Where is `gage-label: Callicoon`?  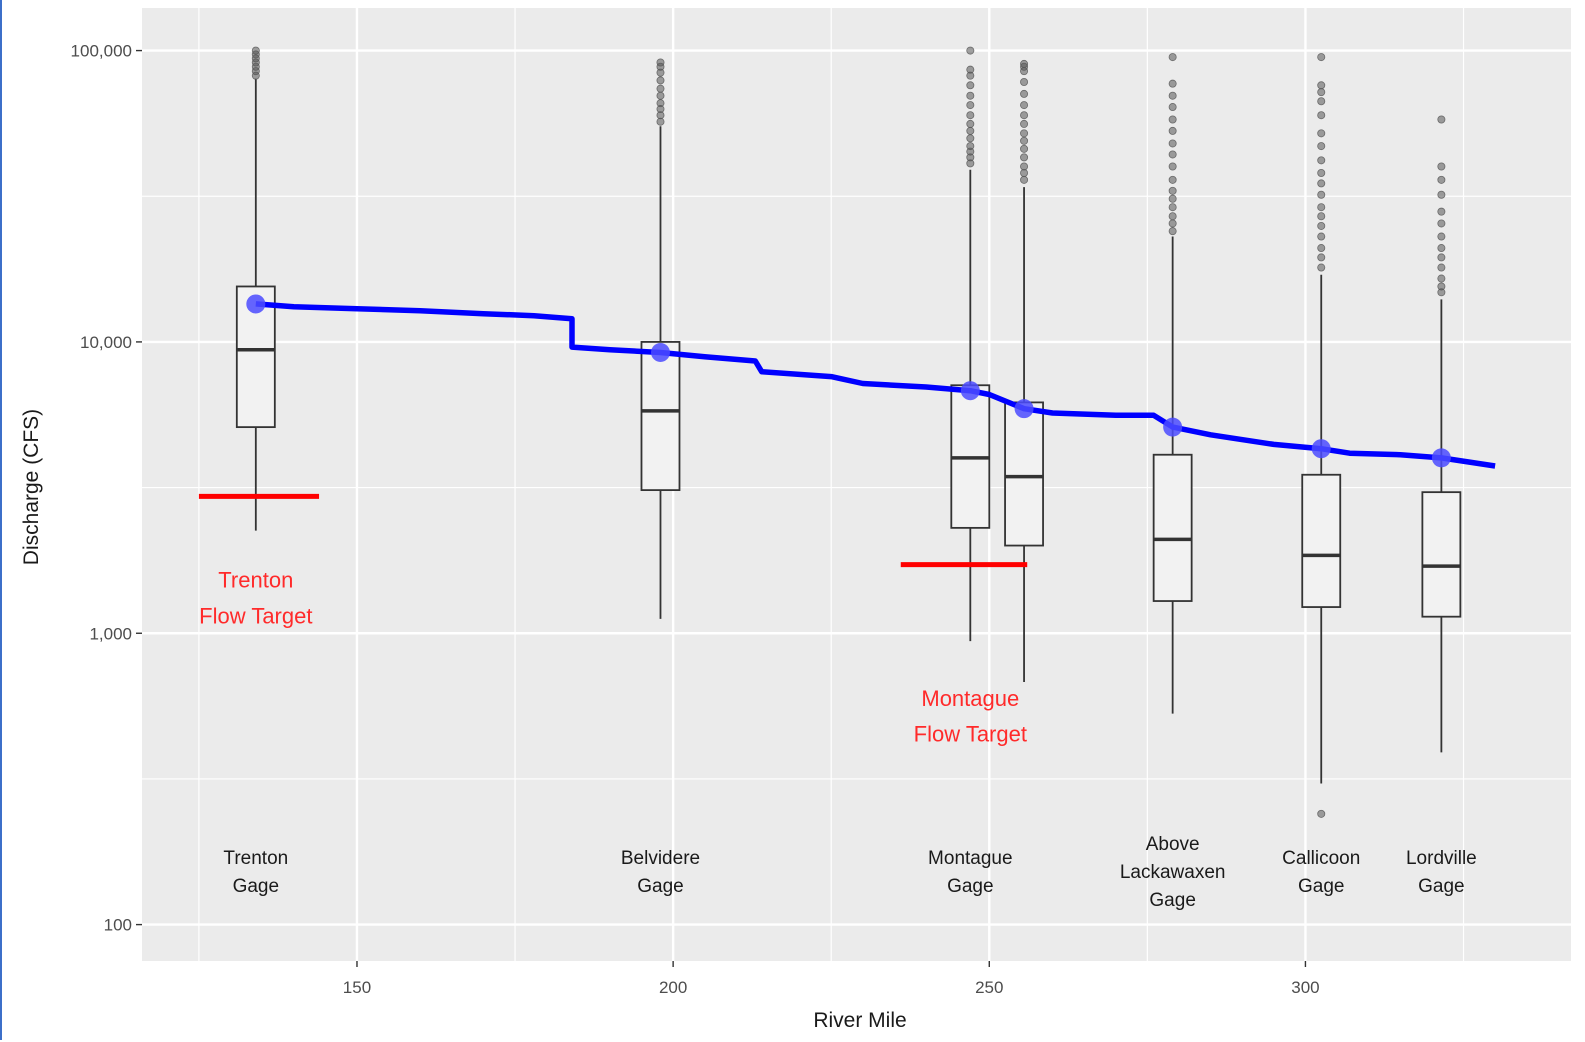
gage-label: Callicoon is located at coordinates (1321, 858).